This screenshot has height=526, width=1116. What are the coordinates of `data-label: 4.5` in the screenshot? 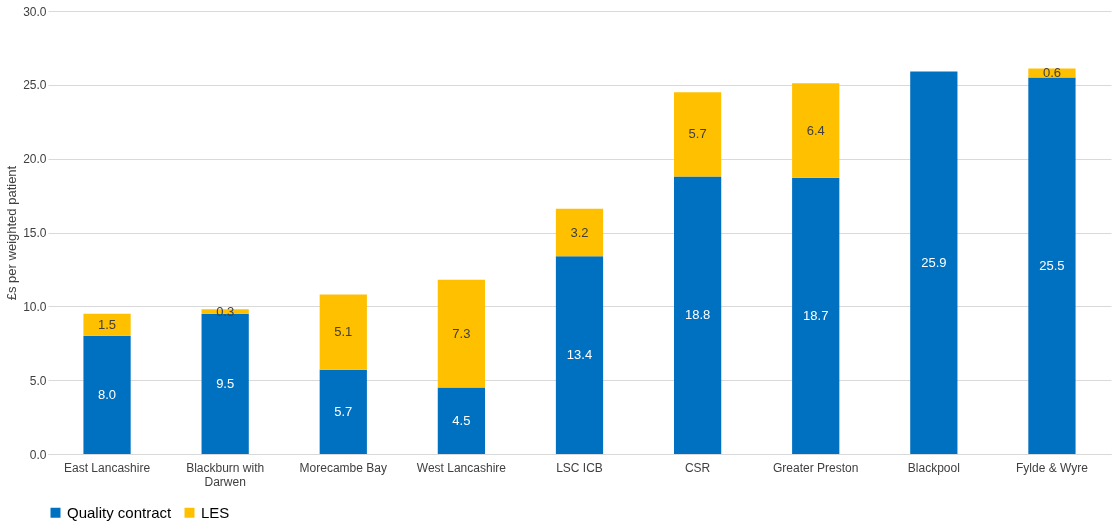 It's located at (461, 420).